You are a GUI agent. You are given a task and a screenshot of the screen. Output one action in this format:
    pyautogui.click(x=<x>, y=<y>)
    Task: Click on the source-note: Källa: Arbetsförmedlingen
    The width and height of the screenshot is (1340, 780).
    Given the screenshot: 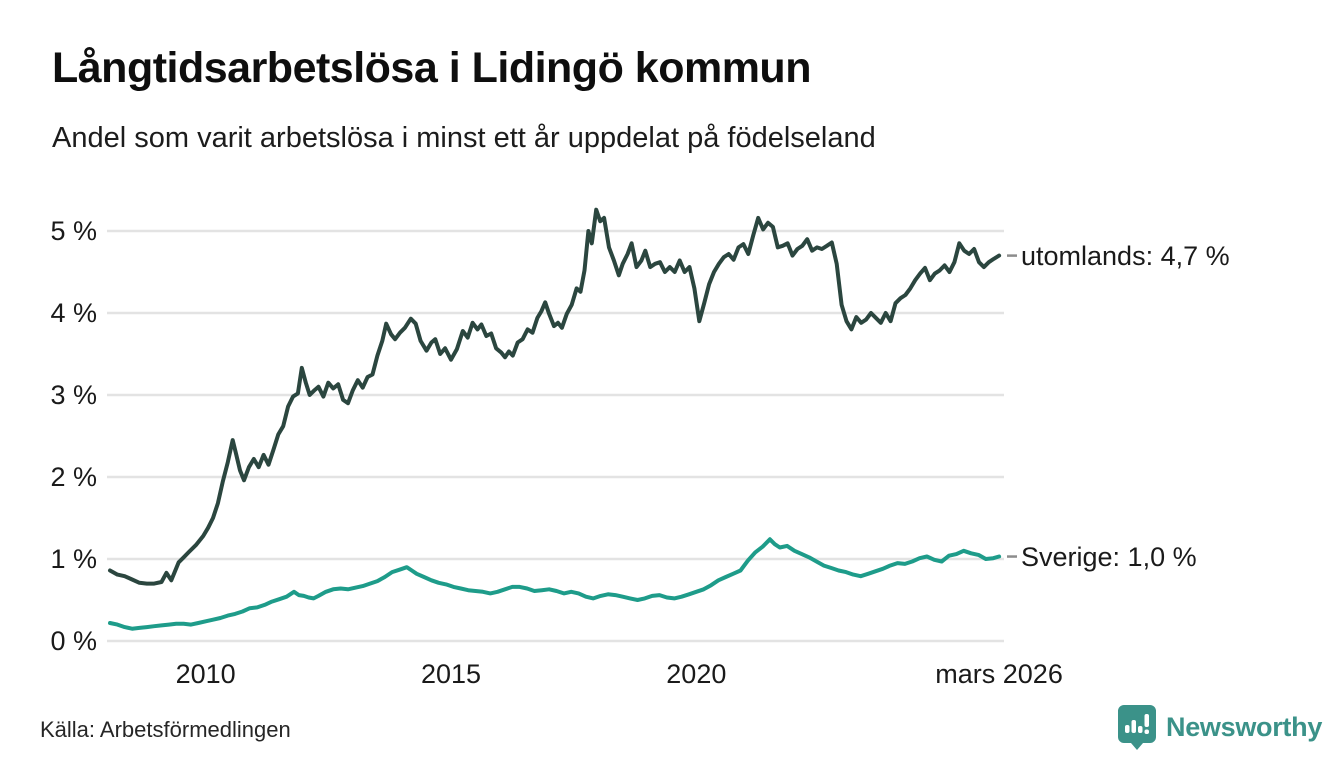 What is the action you would take?
    pyautogui.click(x=165, y=729)
    